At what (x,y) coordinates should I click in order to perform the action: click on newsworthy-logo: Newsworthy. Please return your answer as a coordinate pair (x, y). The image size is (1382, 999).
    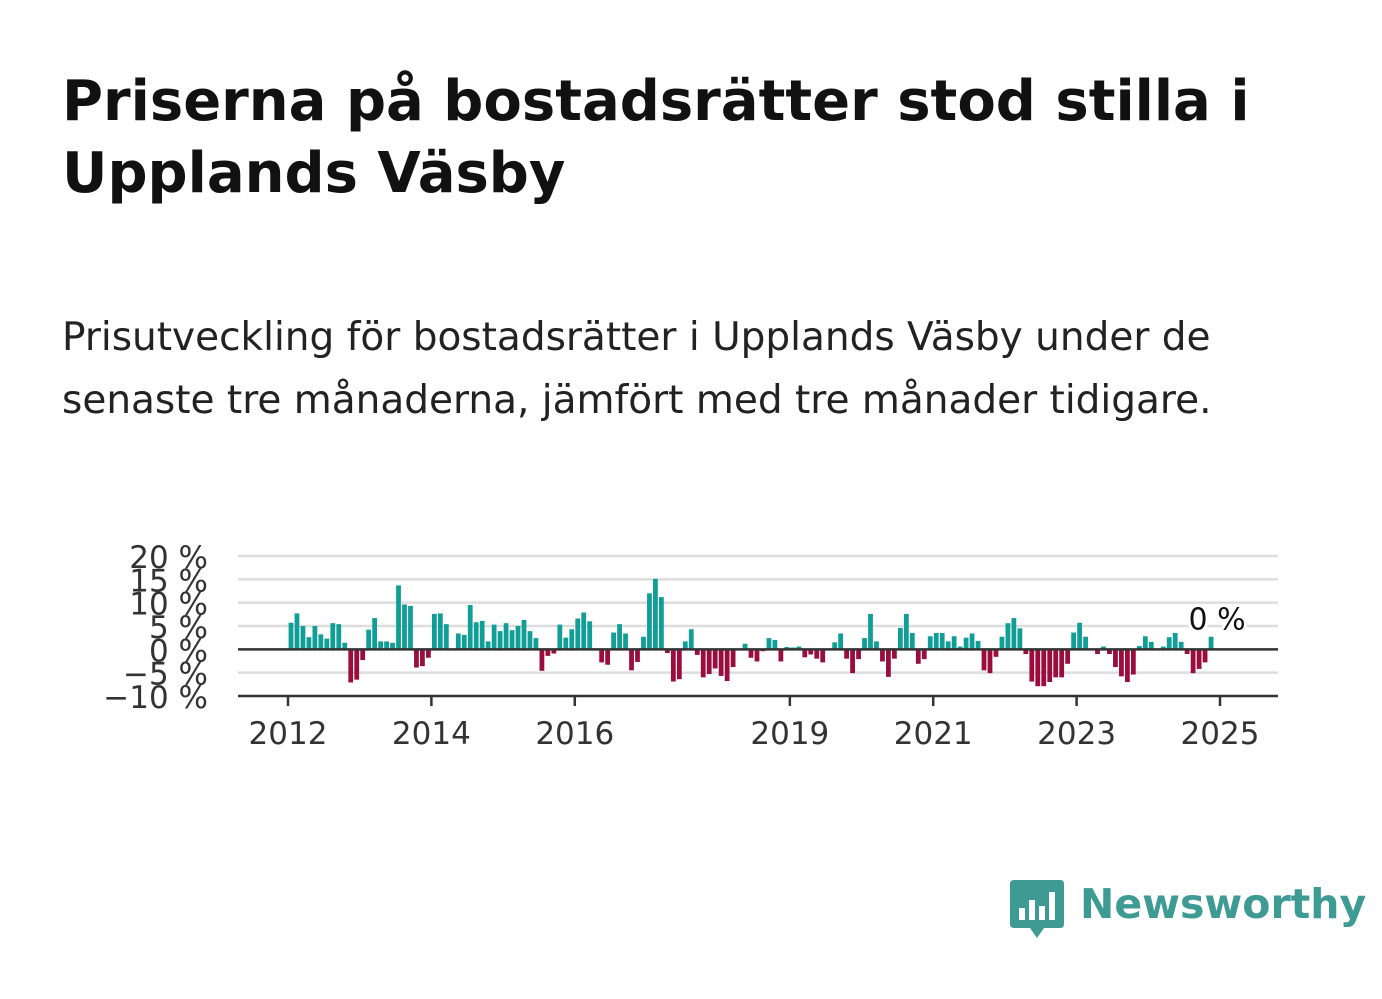
    Looking at the image, I should click on (1188, 910).